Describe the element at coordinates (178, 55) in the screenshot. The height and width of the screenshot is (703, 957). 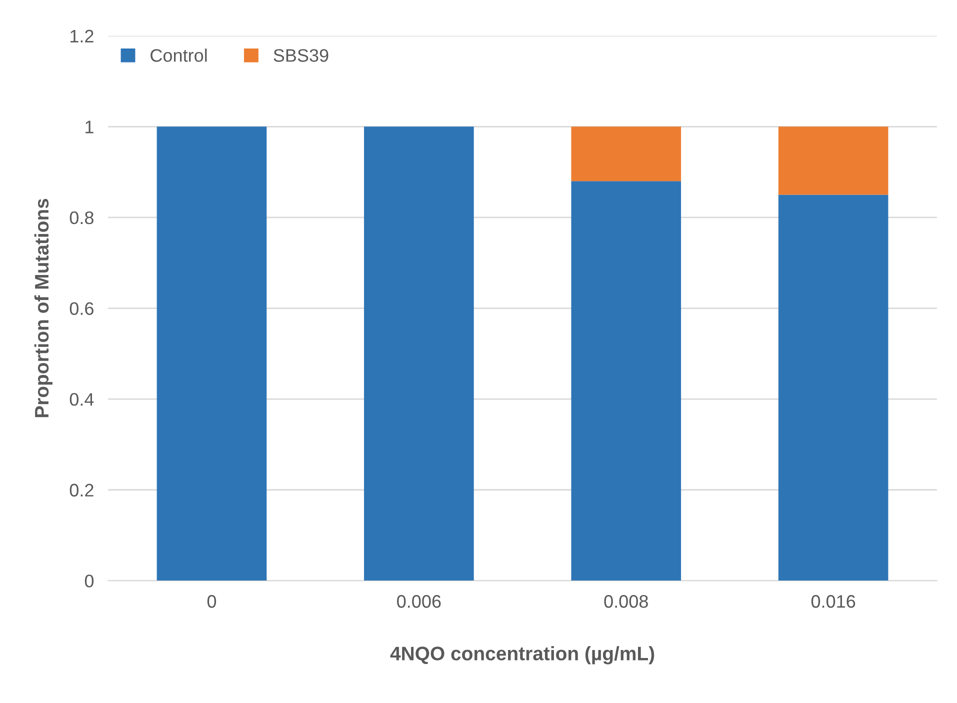
I see `legend-label: Control` at that location.